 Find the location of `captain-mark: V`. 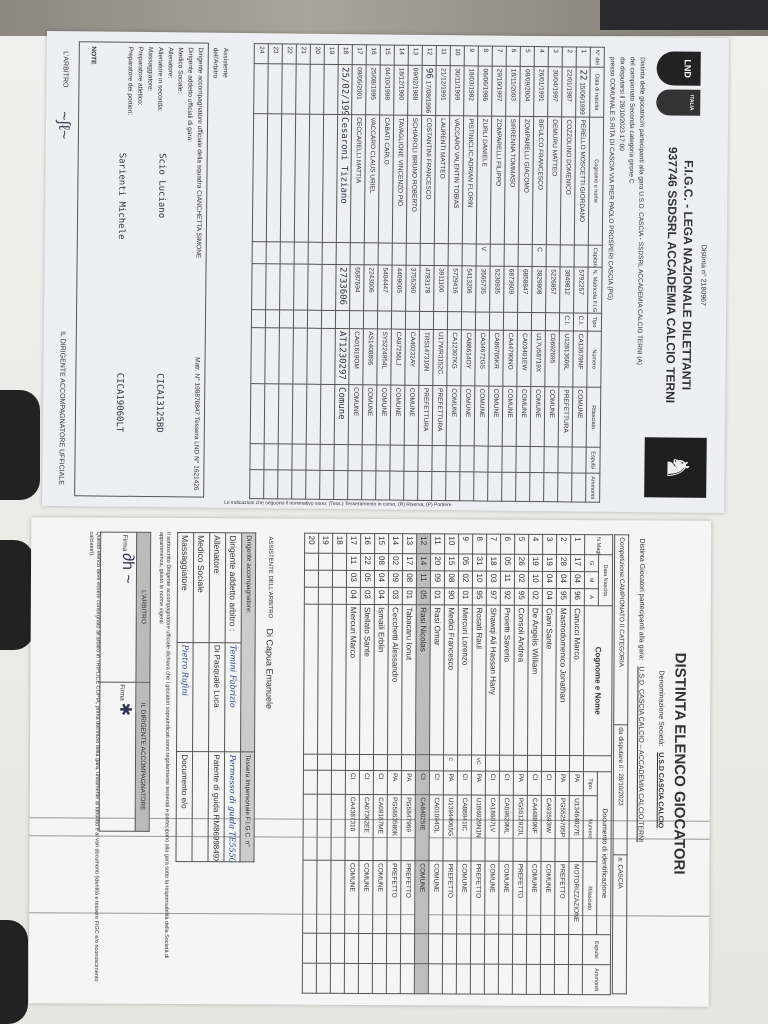

captain-mark: V is located at coordinates (483, 255).